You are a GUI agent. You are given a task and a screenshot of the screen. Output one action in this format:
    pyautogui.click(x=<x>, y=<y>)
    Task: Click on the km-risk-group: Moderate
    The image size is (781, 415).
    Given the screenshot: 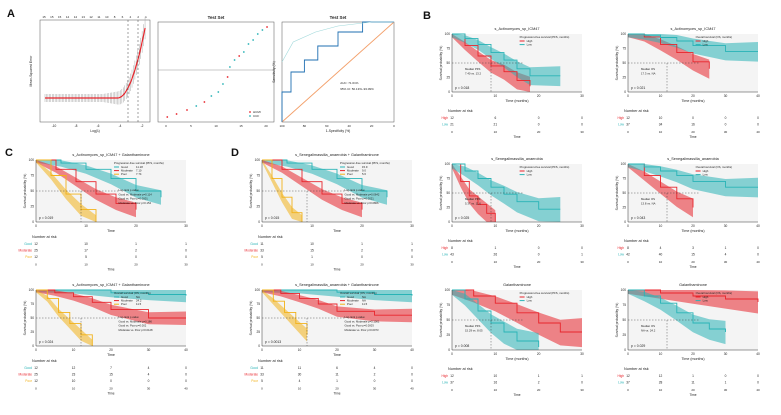 What is the action you would take?
    pyautogui.click(x=252, y=251)
    